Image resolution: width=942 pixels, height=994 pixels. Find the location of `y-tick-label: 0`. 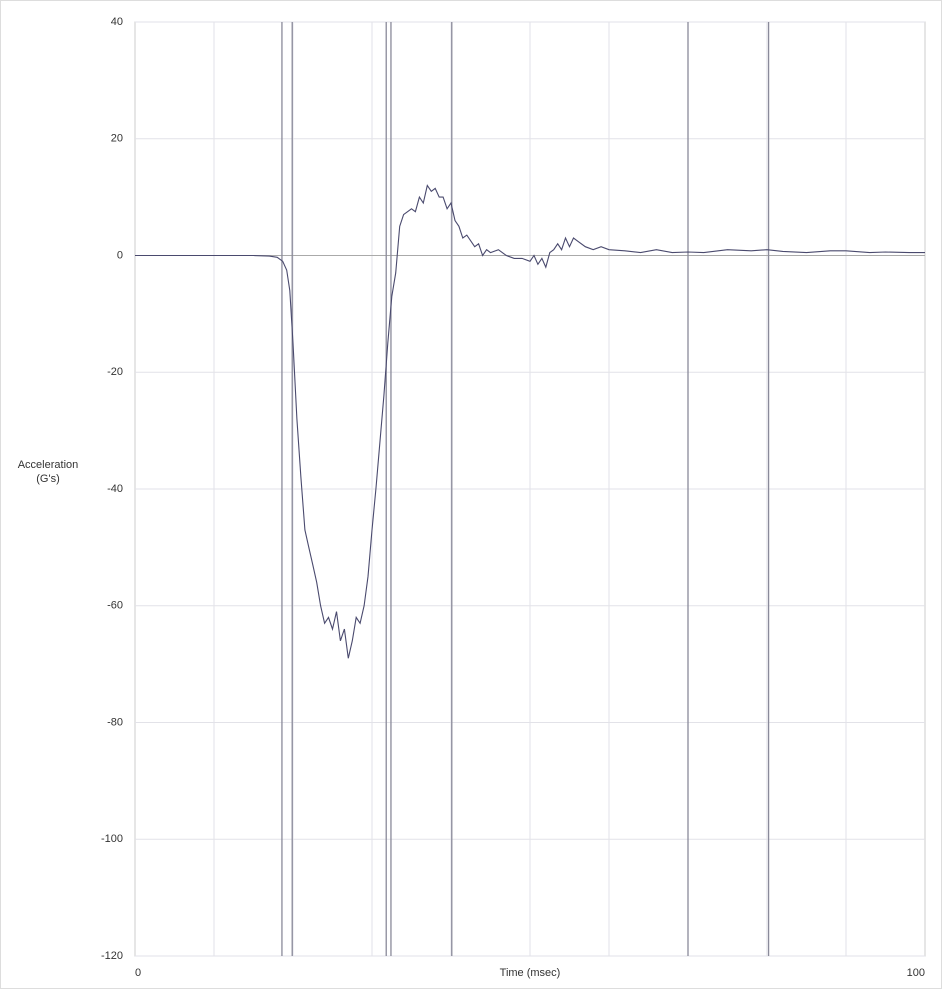

y-tick-label: 0 is located at coordinates (120, 255).